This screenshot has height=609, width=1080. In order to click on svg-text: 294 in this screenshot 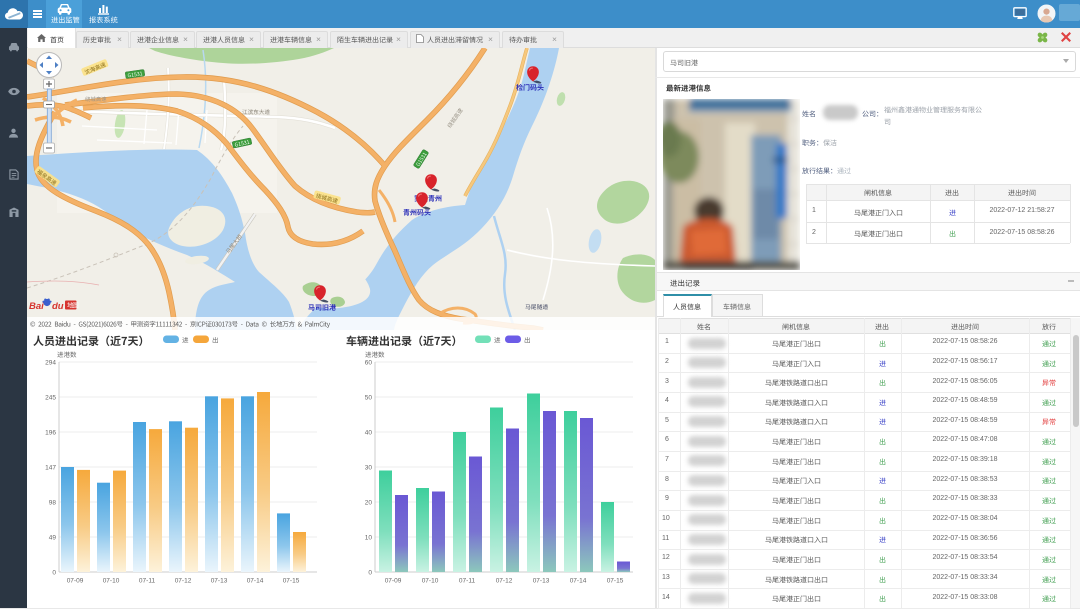, I will do `click(50, 363)`.